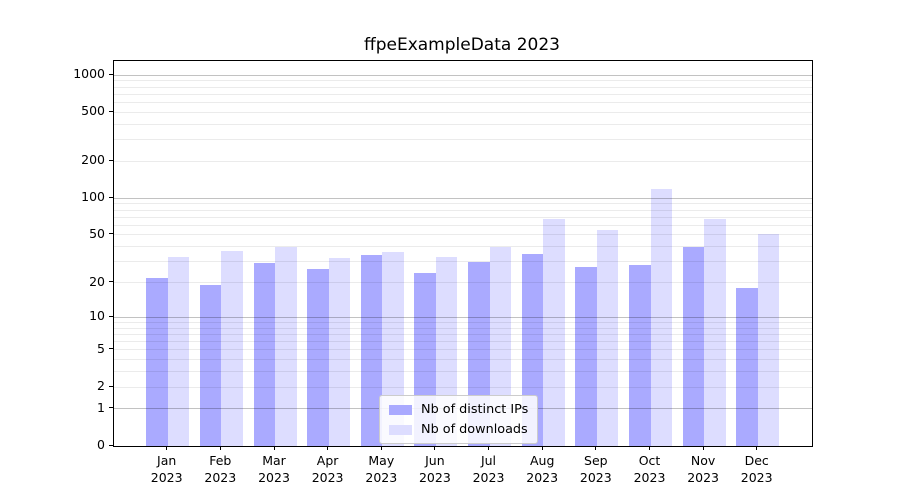 The width and height of the screenshot is (900, 500). I want to click on y-tick-label-50: 50, so click(97, 233).